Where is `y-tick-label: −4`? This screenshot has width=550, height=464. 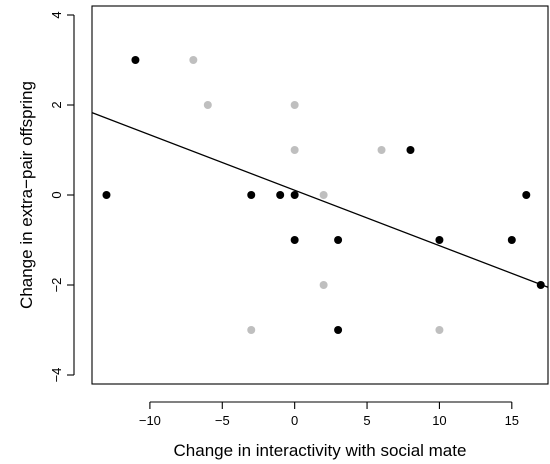 y-tick-label: −4 is located at coordinates (56, 375).